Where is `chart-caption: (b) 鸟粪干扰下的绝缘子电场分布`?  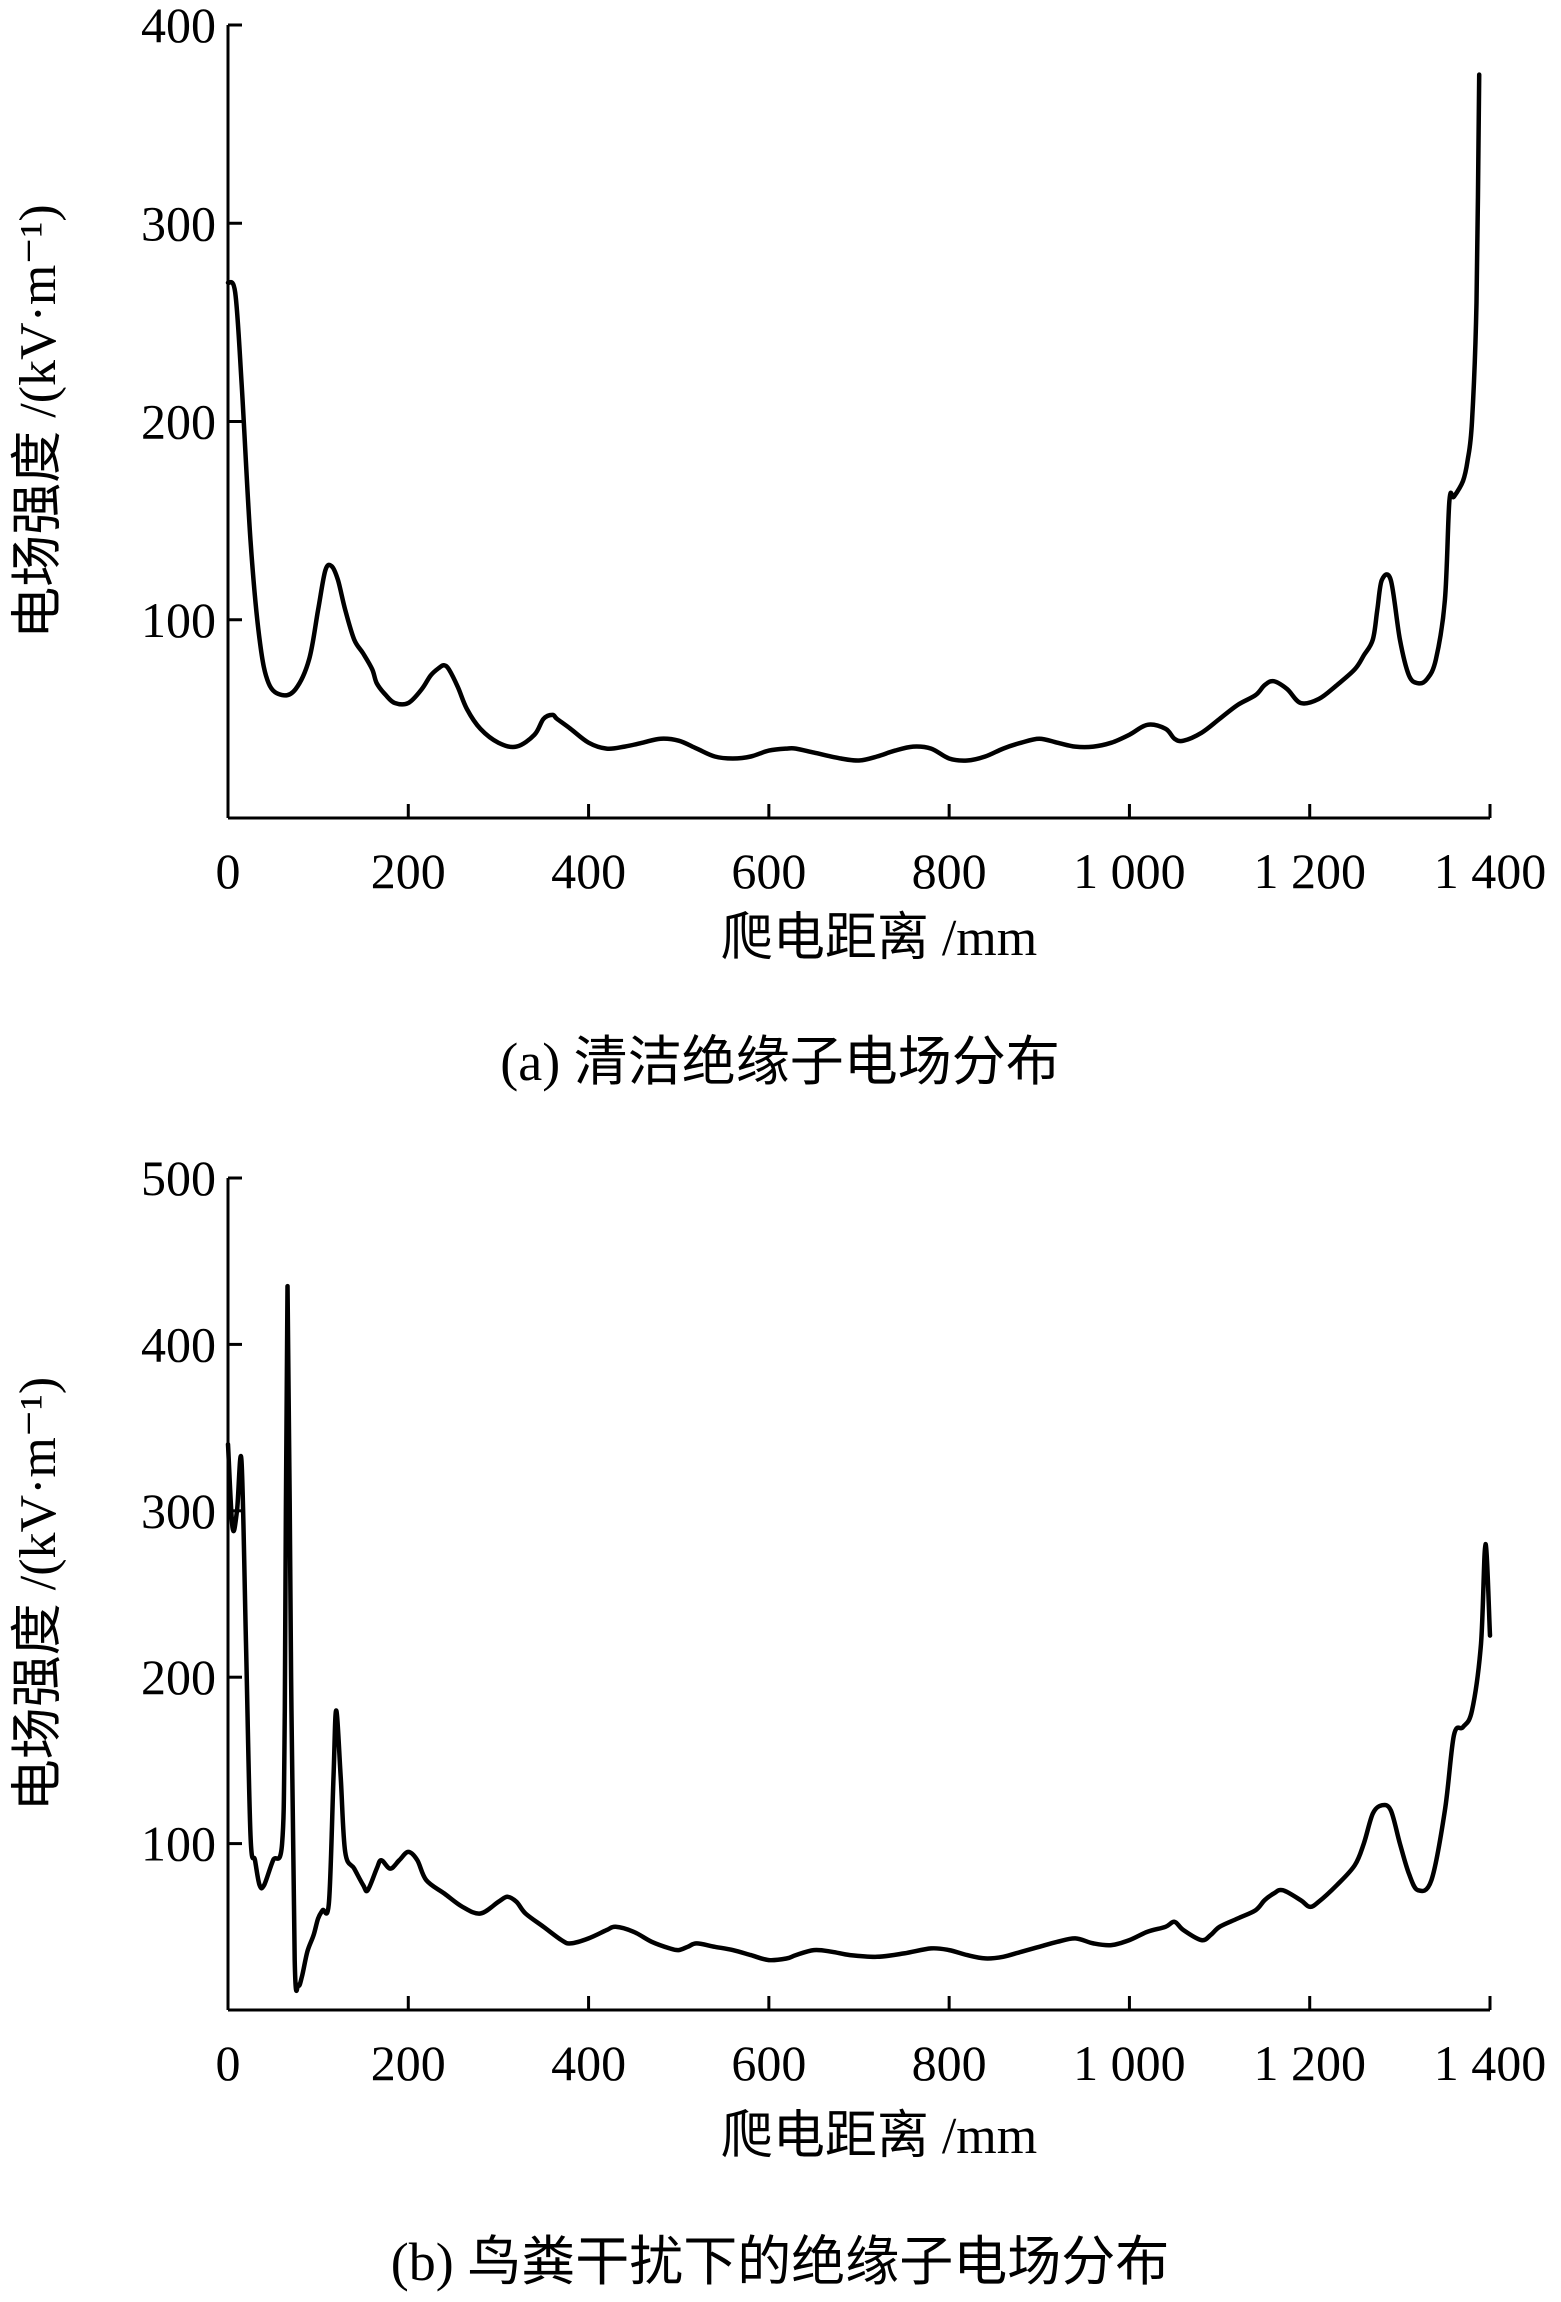
chart-caption: (b) 鸟粪干扰下的绝缘子电场分布 is located at coordinates (780, 2262).